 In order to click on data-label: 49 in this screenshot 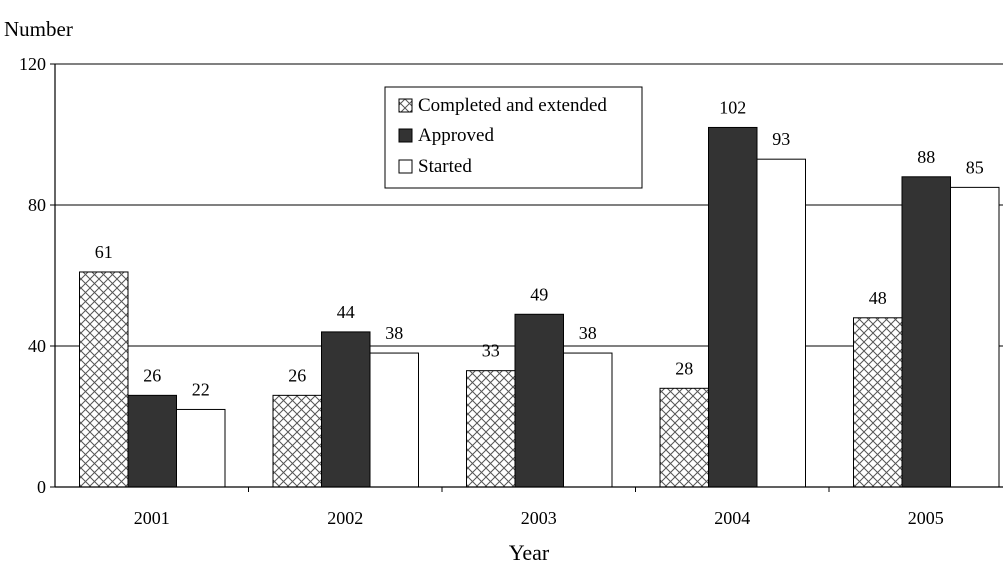, I will do `click(539, 294)`.